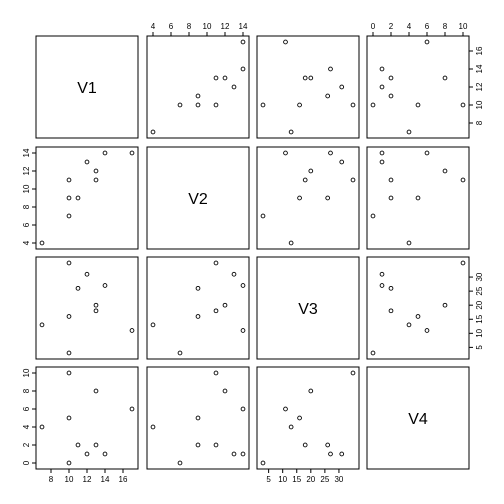  Describe the element at coordinates (324, 479) in the screenshot. I see `tick-label-bottom-V3-25: 25` at that location.